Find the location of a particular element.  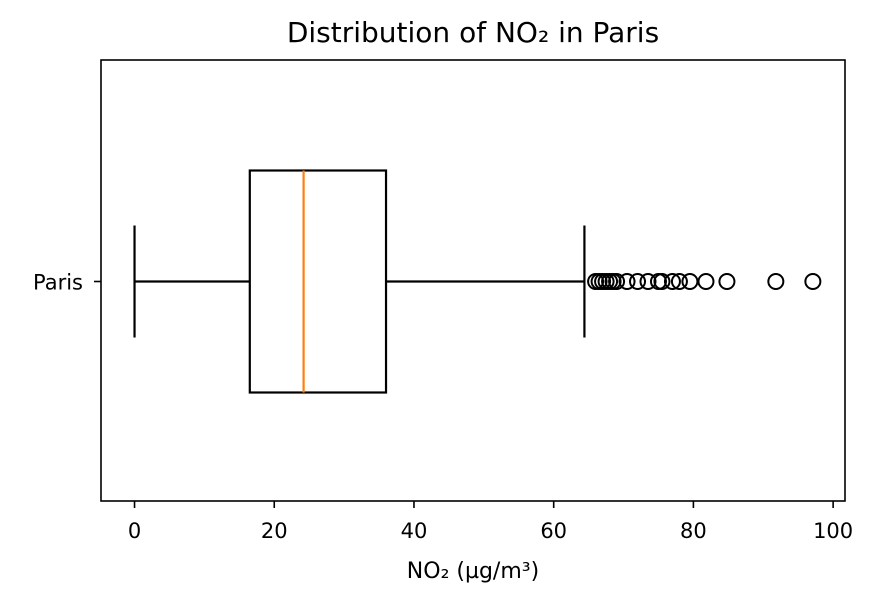

y-tick-label: Paris is located at coordinates (58, 283).